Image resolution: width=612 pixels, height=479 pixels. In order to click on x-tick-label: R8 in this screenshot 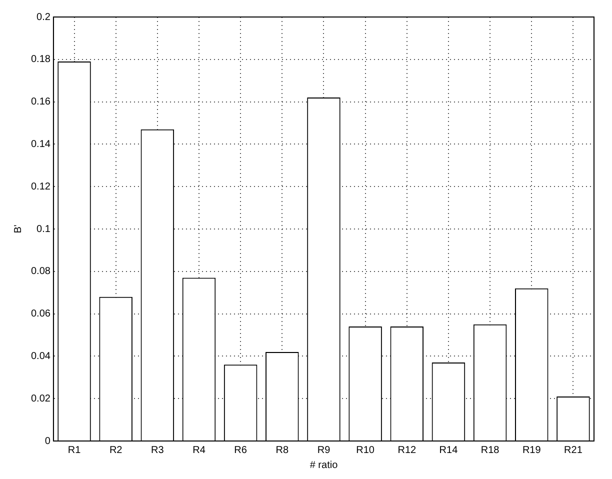, I will do `click(282, 450)`.